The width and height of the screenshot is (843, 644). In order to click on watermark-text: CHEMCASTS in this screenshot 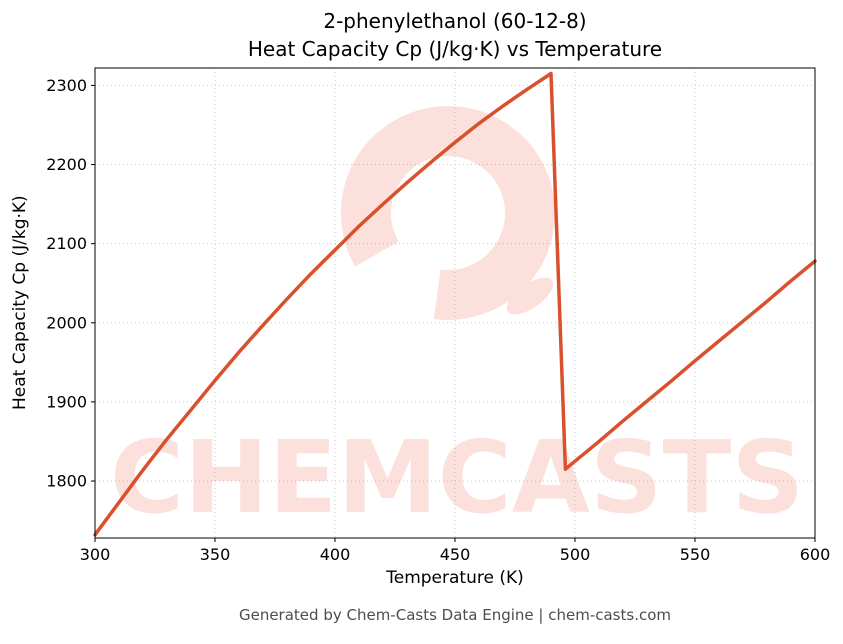, I will do `click(457, 477)`.